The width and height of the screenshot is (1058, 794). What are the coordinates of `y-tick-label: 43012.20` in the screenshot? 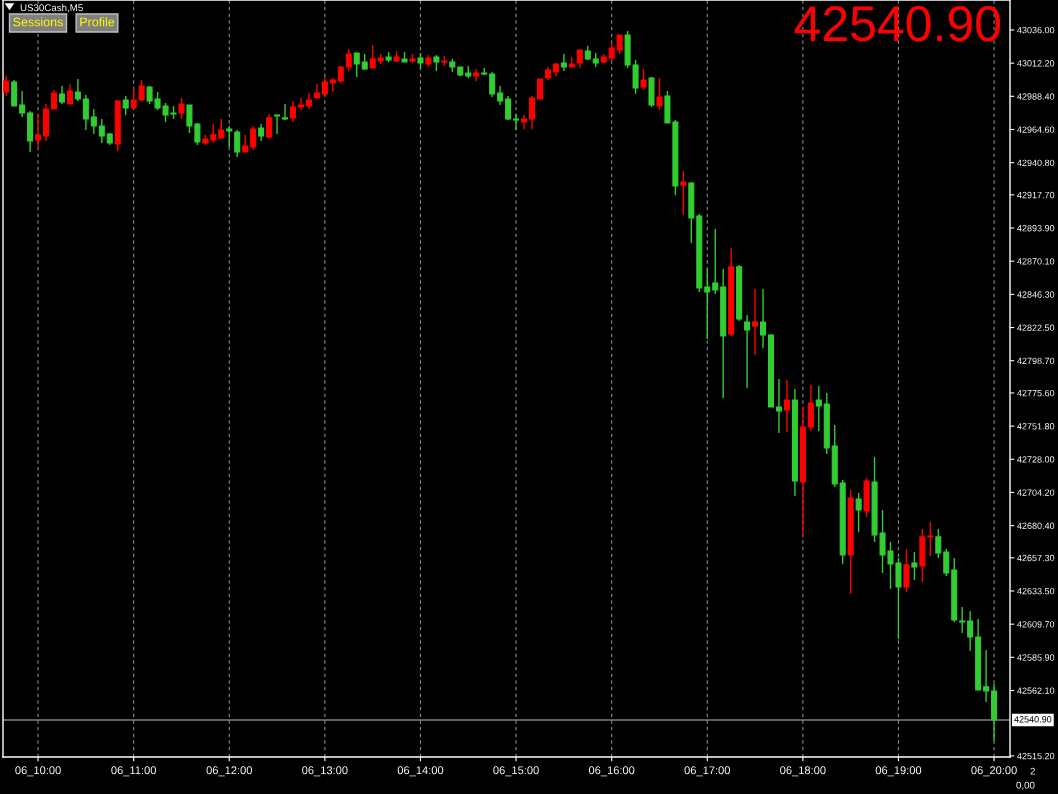 It's located at (1036, 63).